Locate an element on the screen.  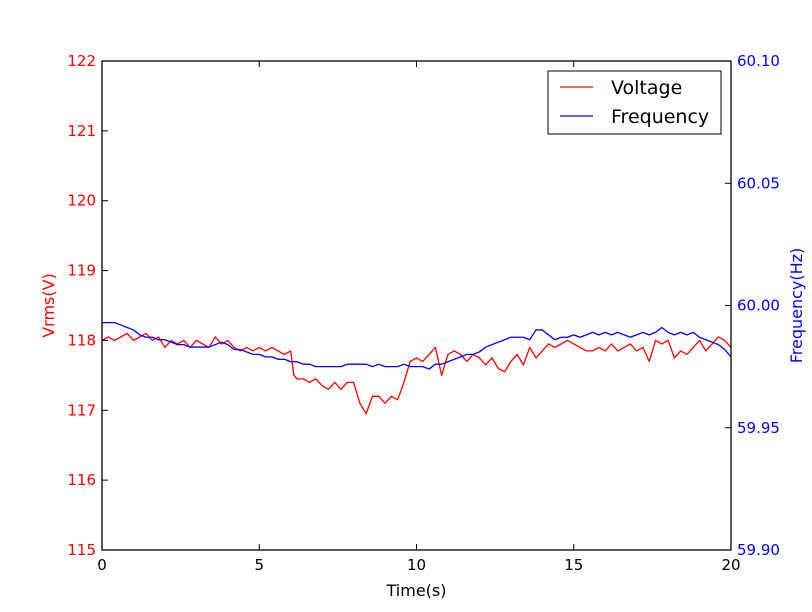
y-left-tick-label: 120 is located at coordinates (81, 201).